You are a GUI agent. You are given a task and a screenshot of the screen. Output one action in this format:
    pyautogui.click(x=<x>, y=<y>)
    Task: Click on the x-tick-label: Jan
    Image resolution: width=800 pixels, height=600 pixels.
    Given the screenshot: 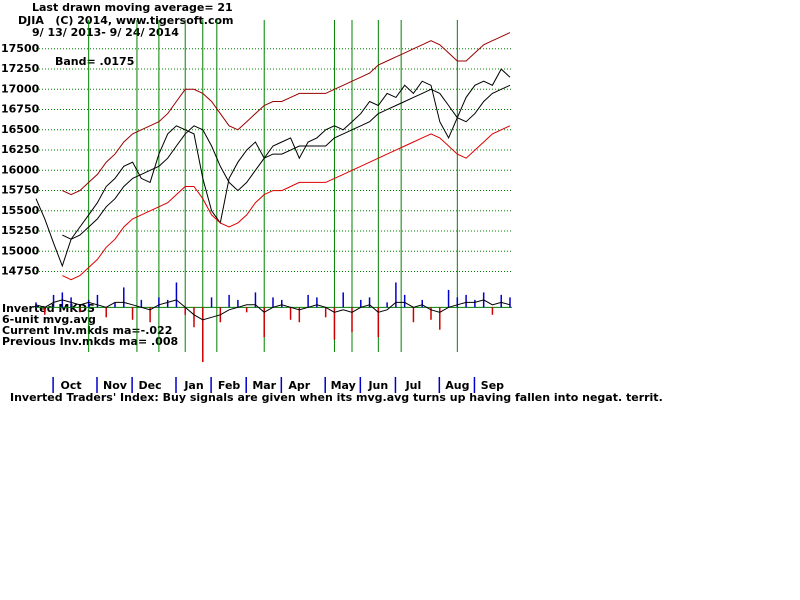 What is the action you would take?
    pyautogui.click(x=193, y=385)
    